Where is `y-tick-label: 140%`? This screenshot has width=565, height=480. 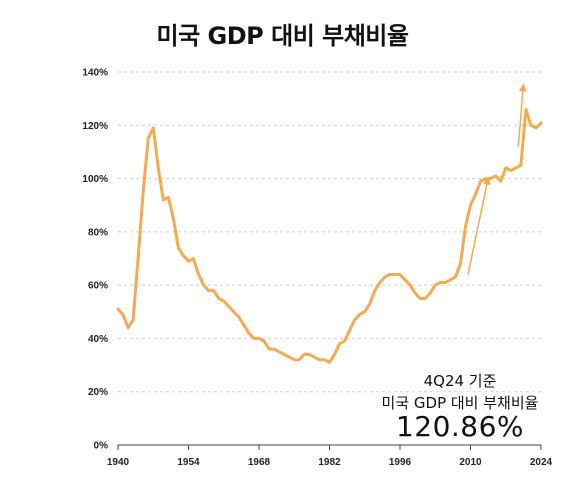
y-tick-label: 140% is located at coordinates (95, 73).